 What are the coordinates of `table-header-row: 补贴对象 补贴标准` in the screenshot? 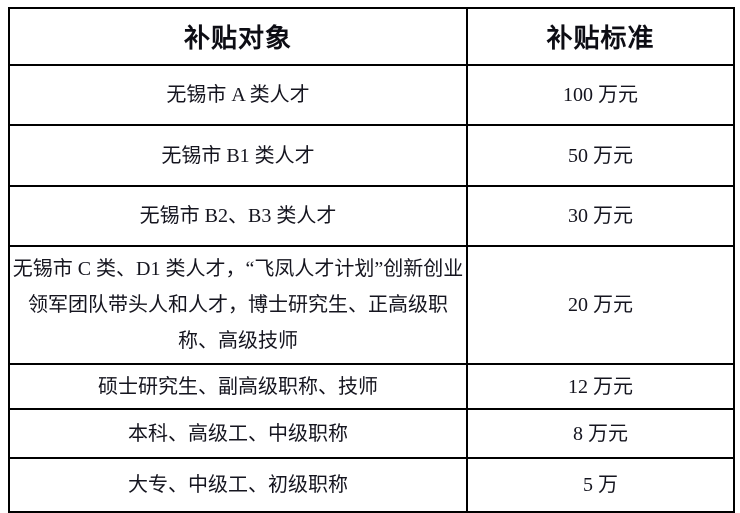 It's located at (371, 36).